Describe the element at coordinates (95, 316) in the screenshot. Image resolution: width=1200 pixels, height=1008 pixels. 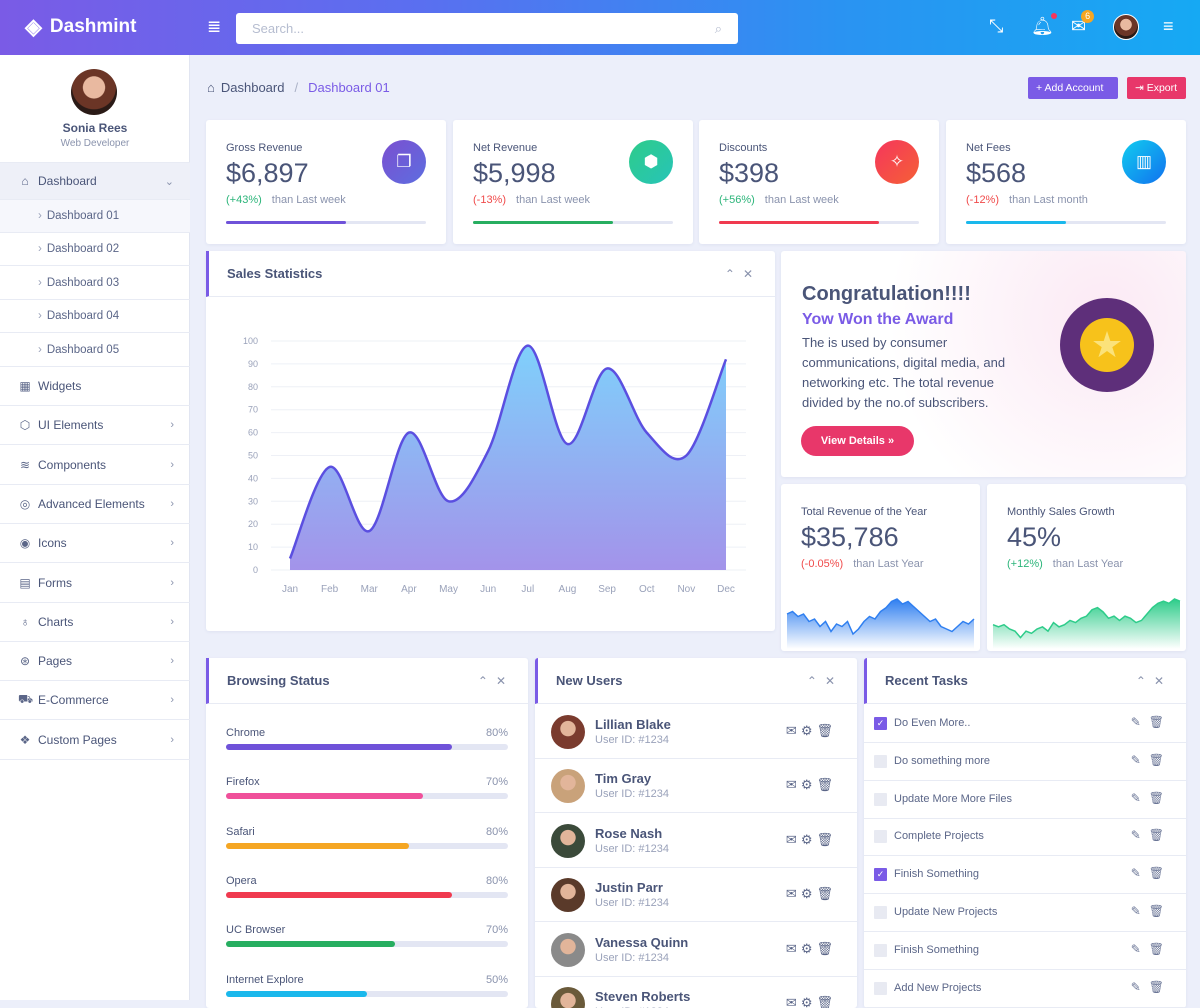
I see `sidebar-subitem: Dashboard 04` at that location.